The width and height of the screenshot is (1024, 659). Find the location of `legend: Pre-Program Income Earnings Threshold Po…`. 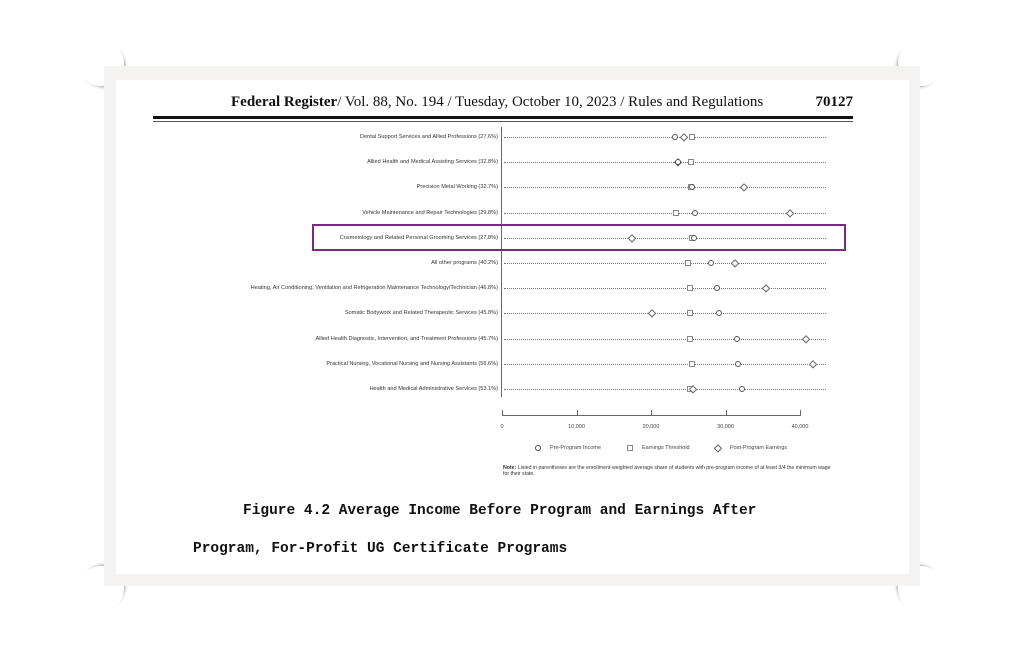

legend: Pre-Program Income Earnings Threshold Po… is located at coordinates (512, 450).